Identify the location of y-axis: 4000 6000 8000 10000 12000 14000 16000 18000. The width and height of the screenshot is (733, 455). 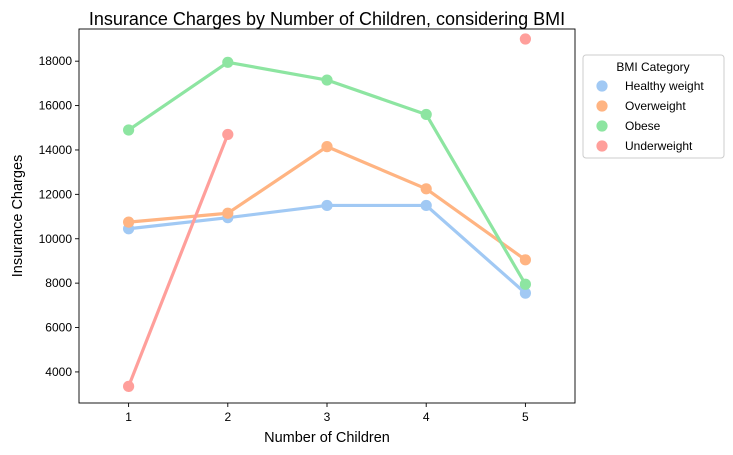
(59, 216).